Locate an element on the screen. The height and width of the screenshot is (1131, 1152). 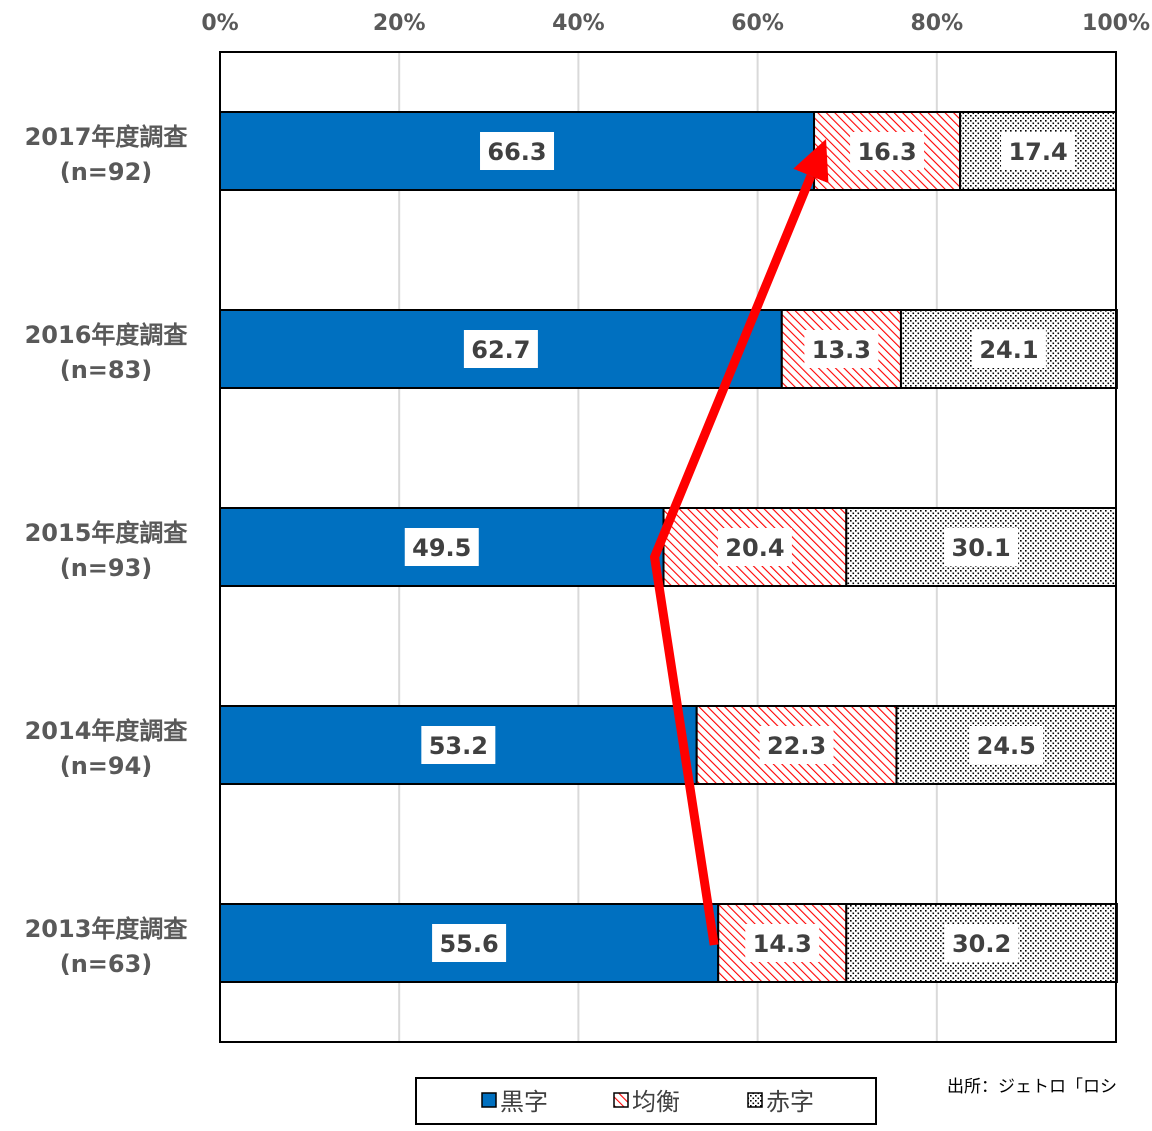
data-label: 55.6 is located at coordinates (468, 944).